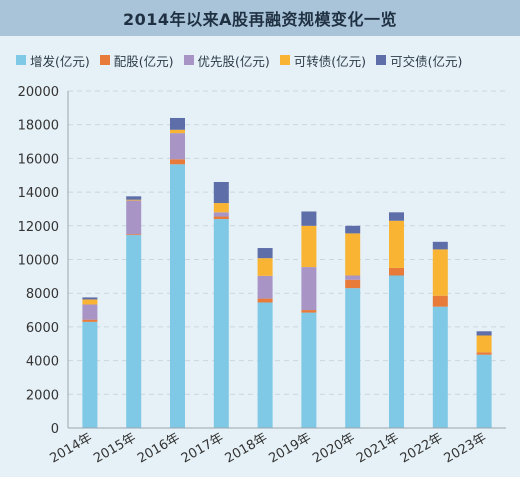 This screenshot has height=477, width=520. What do you see at coordinates (426, 61) in the screenshot?
I see `legend-label: 可交债(亿元)` at bounding box center [426, 61].